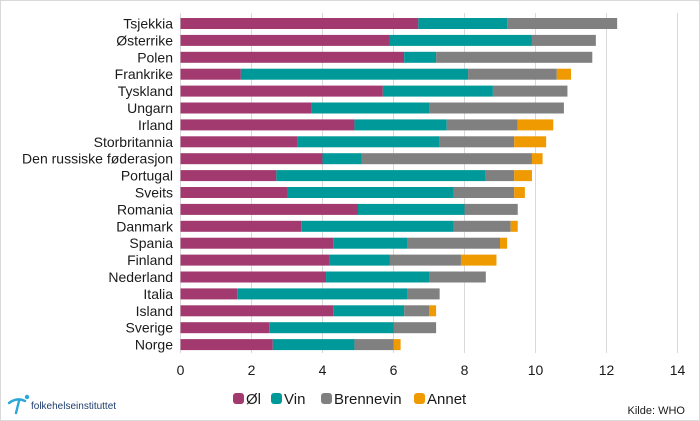  Describe the element at coordinates (536, 370) in the screenshot. I see `x-tick-label: 10` at that location.